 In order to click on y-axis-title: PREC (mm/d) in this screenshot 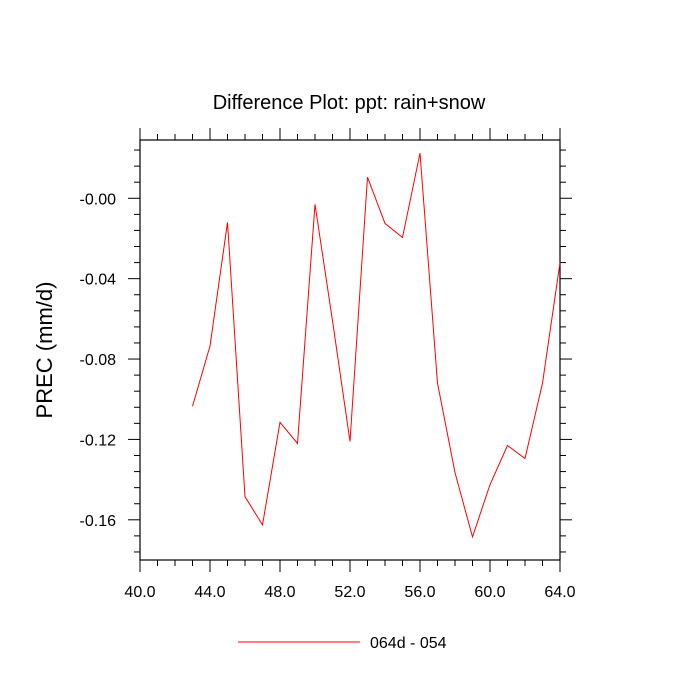, I will do `click(44, 350)`.